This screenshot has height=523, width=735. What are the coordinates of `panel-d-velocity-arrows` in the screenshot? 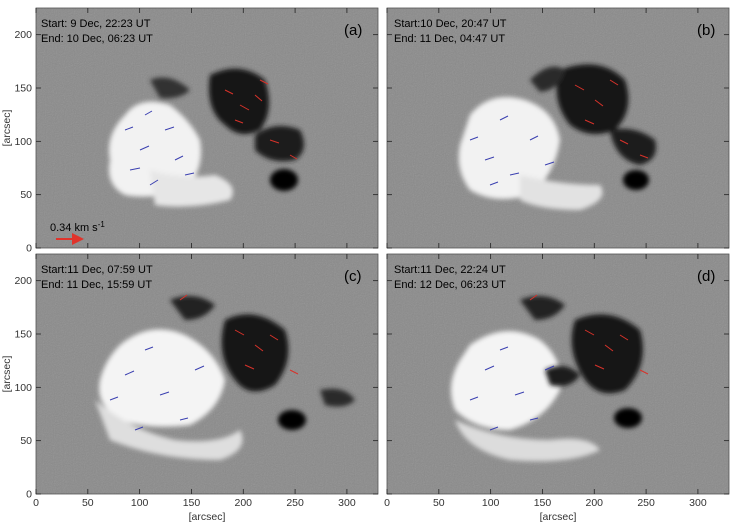 It's located at (559, 362).